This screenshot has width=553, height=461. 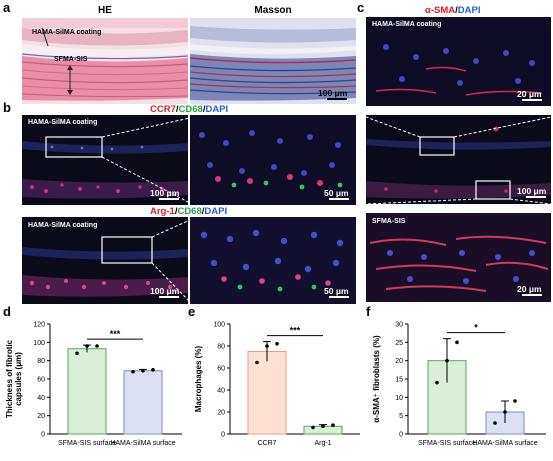 I want to click on x-tick-label: CCR7, so click(x=266, y=443).